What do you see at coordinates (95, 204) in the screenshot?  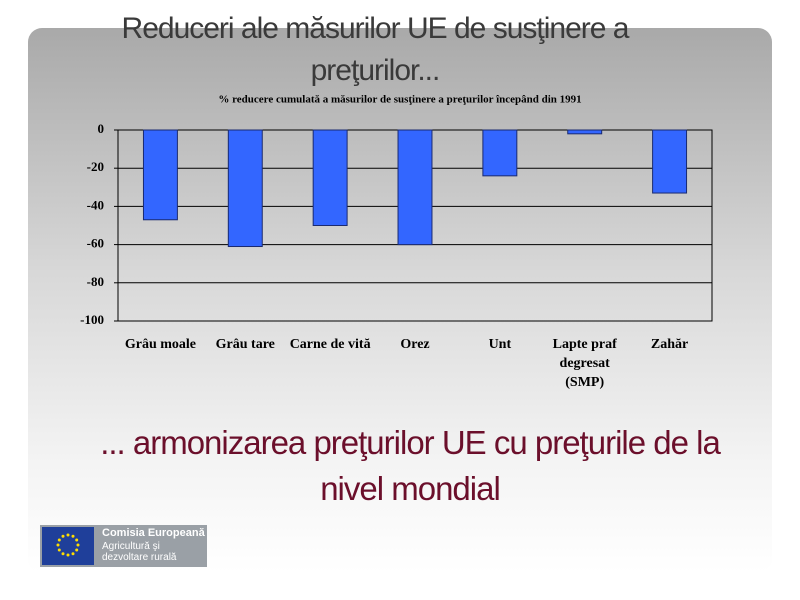 I see `y-tick-label: -40` at bounding box center [95, 204].